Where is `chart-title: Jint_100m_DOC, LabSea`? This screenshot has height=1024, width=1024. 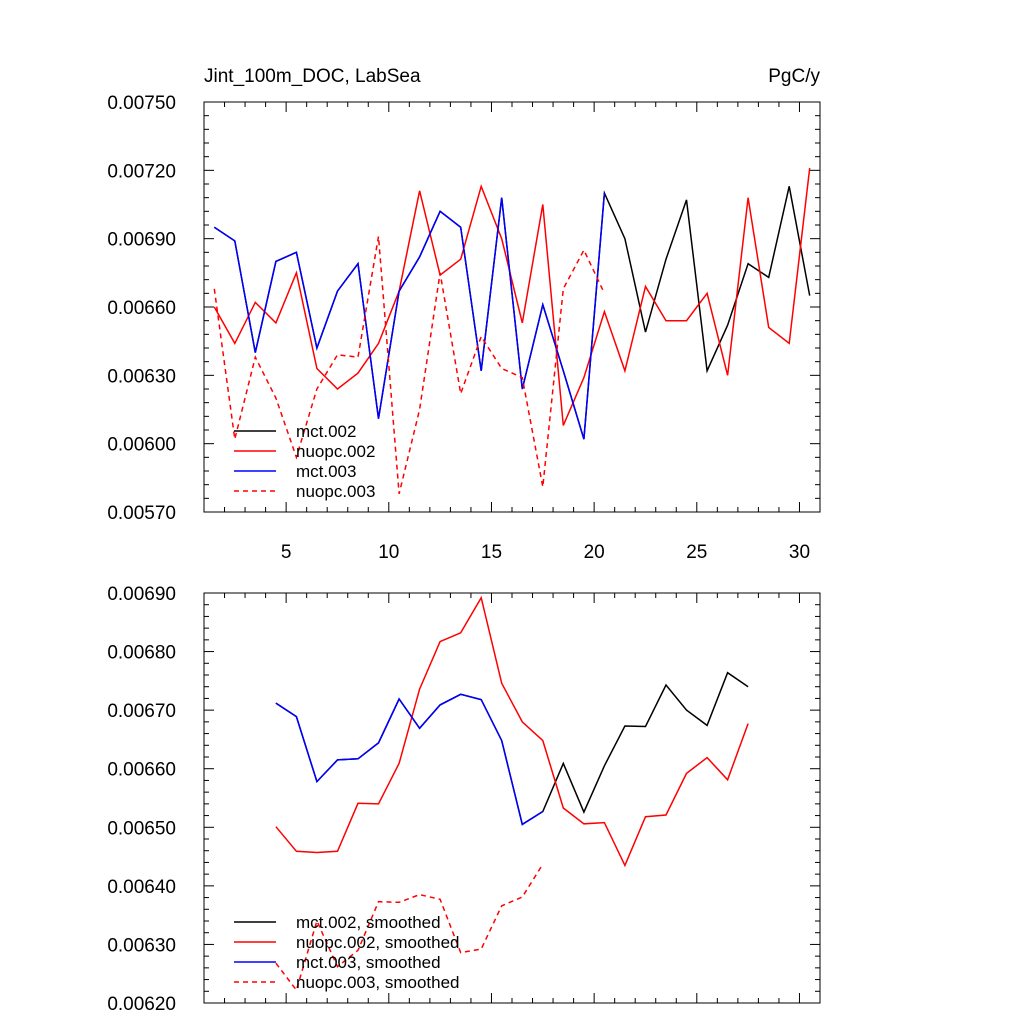
chart-title: Jint_100m_DOC, LabSea is located at coordinates (312, 76).